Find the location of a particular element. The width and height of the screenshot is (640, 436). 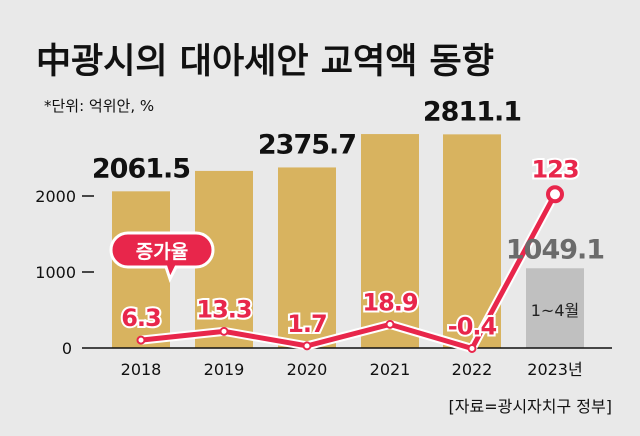

y-tick-label: 0 is located at coordinates (67, 348).